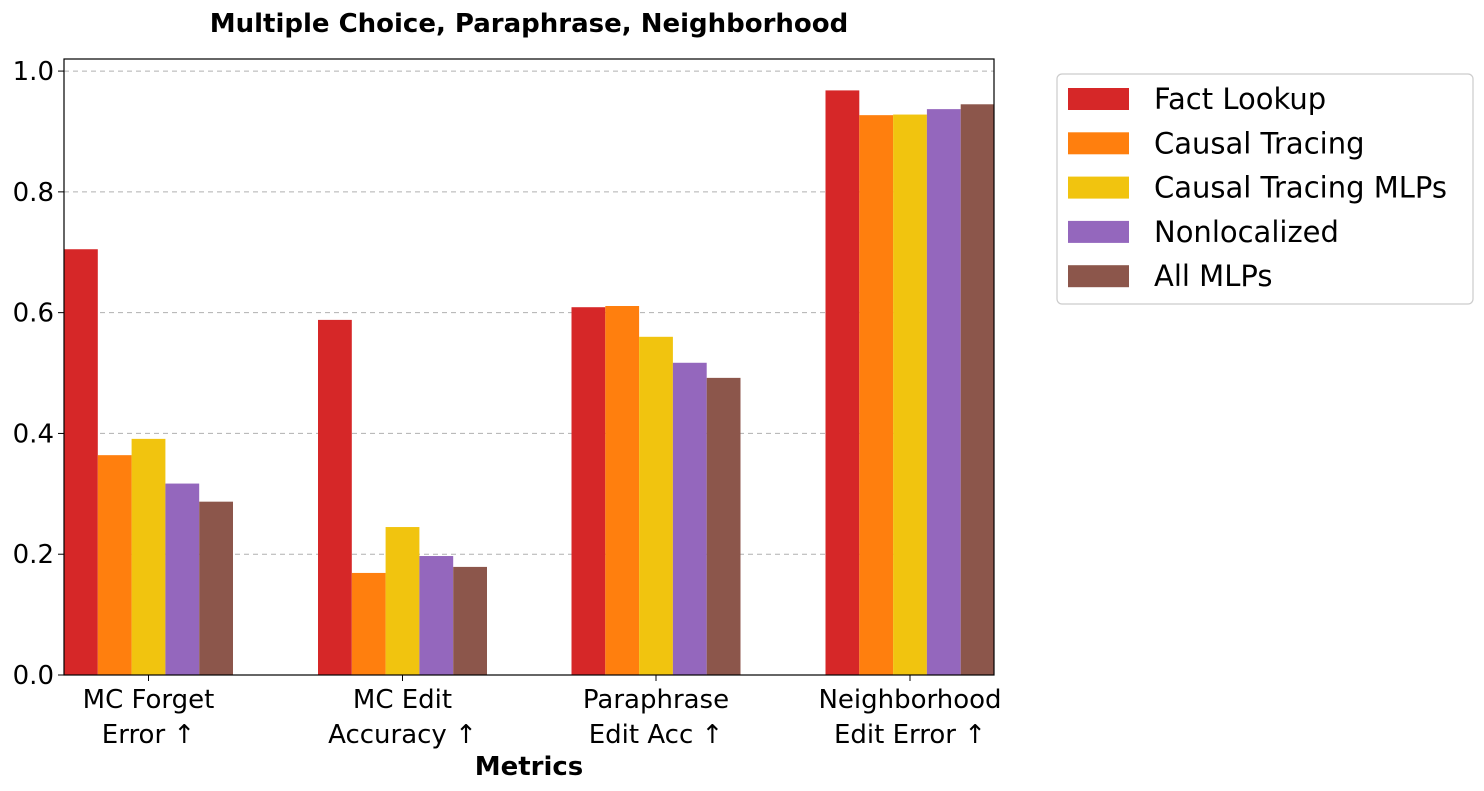 Image resolution: width=1484 pixels, height=791 pixels. What do you see at coordinates (148, 735) in the screenshot?
I see `x-tick-label: Error ↑` at bounding box center [148, 735].